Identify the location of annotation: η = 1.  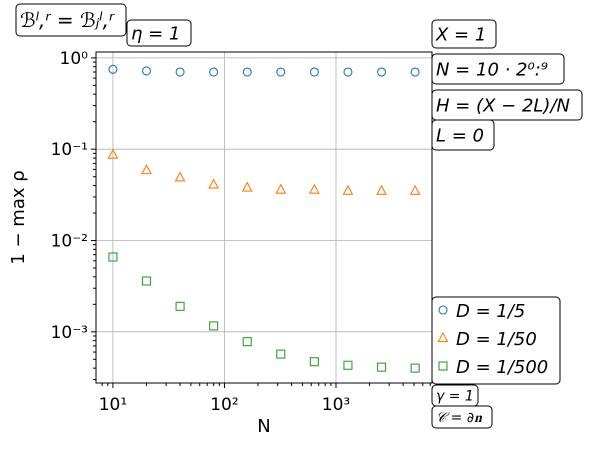
(155, 33).